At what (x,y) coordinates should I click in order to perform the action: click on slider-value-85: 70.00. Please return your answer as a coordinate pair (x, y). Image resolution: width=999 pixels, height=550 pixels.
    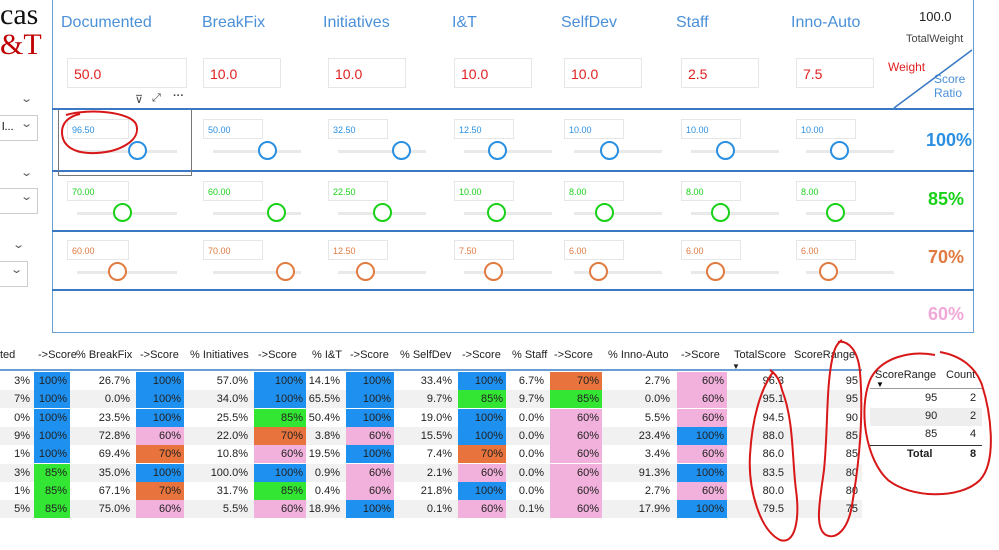
    Looking at the image, I should click on (98, 191).